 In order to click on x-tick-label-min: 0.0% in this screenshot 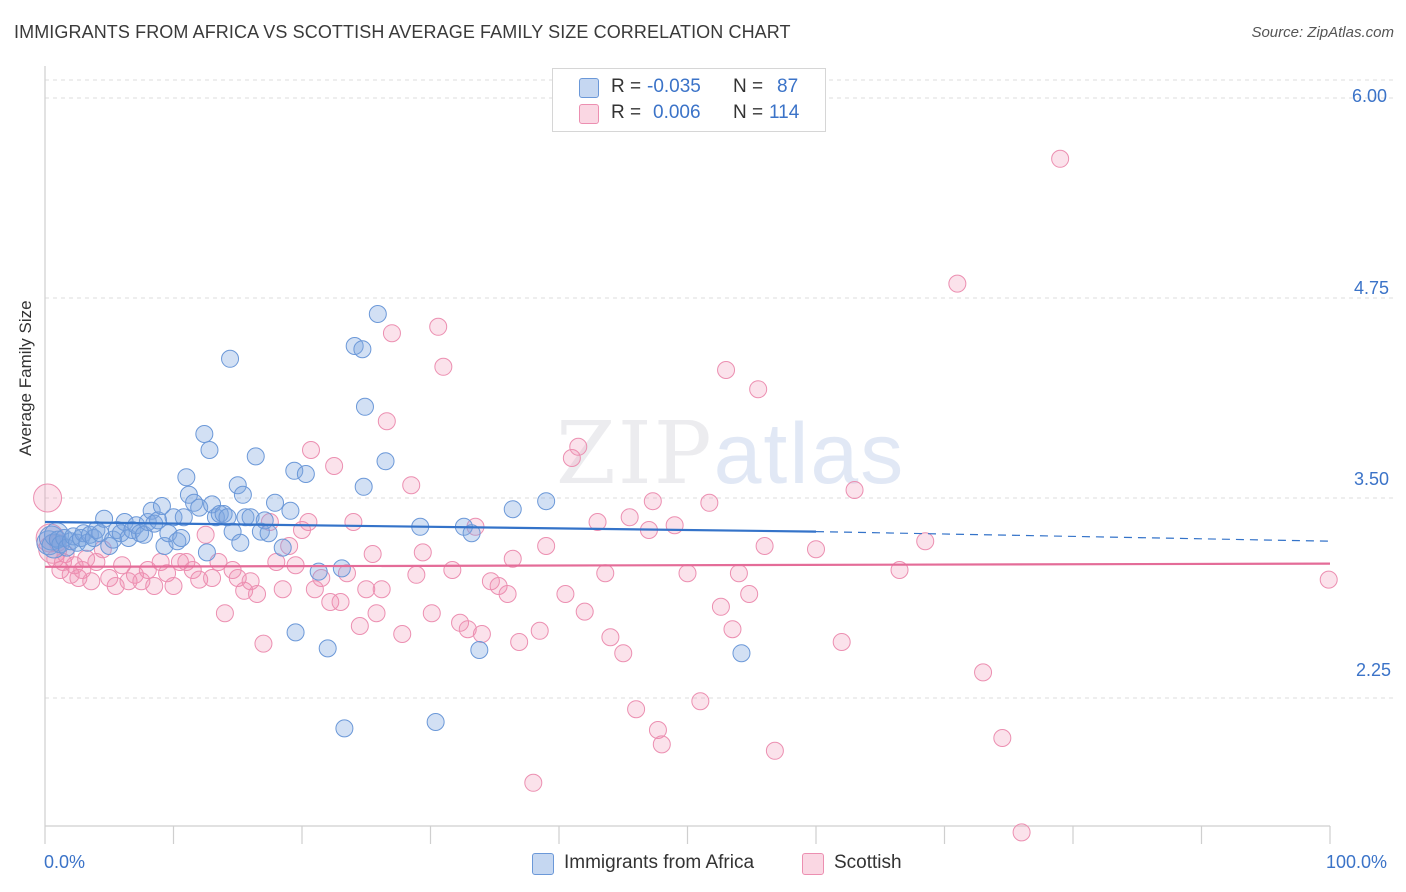, I will do `click(65, 862)`.